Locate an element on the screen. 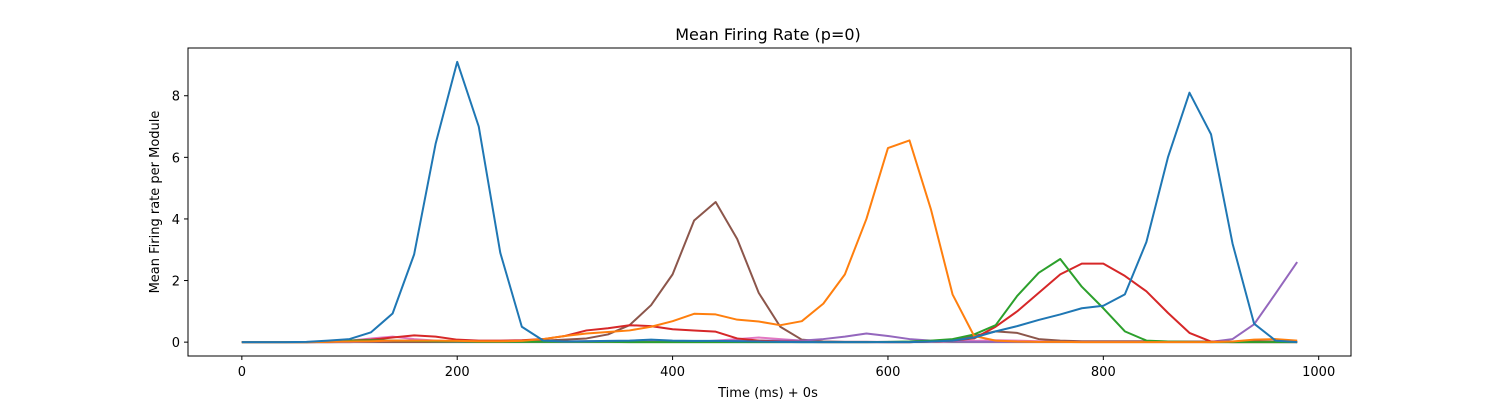 This screenshot has height=400, width=1500. y-axis-label: Mean Firing rate per Module is located at coordinates (155, 202).